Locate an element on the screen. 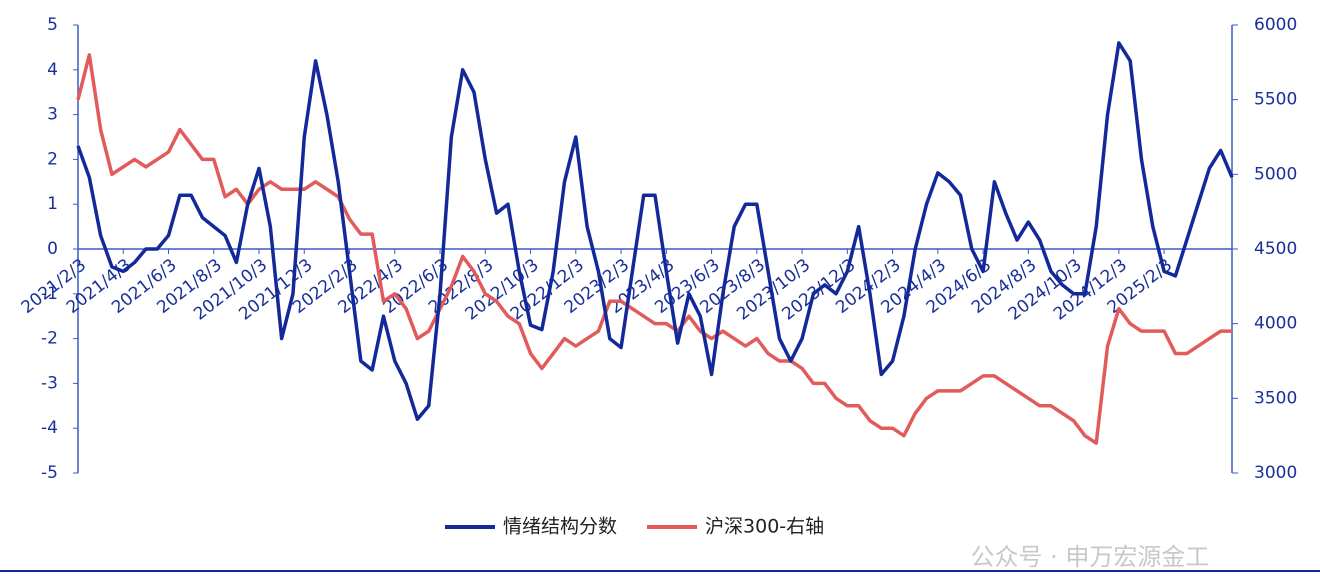 This screenshot has height=576, width=1320. y2-tick-label: 3000 is located at coordinates (1275, 473).